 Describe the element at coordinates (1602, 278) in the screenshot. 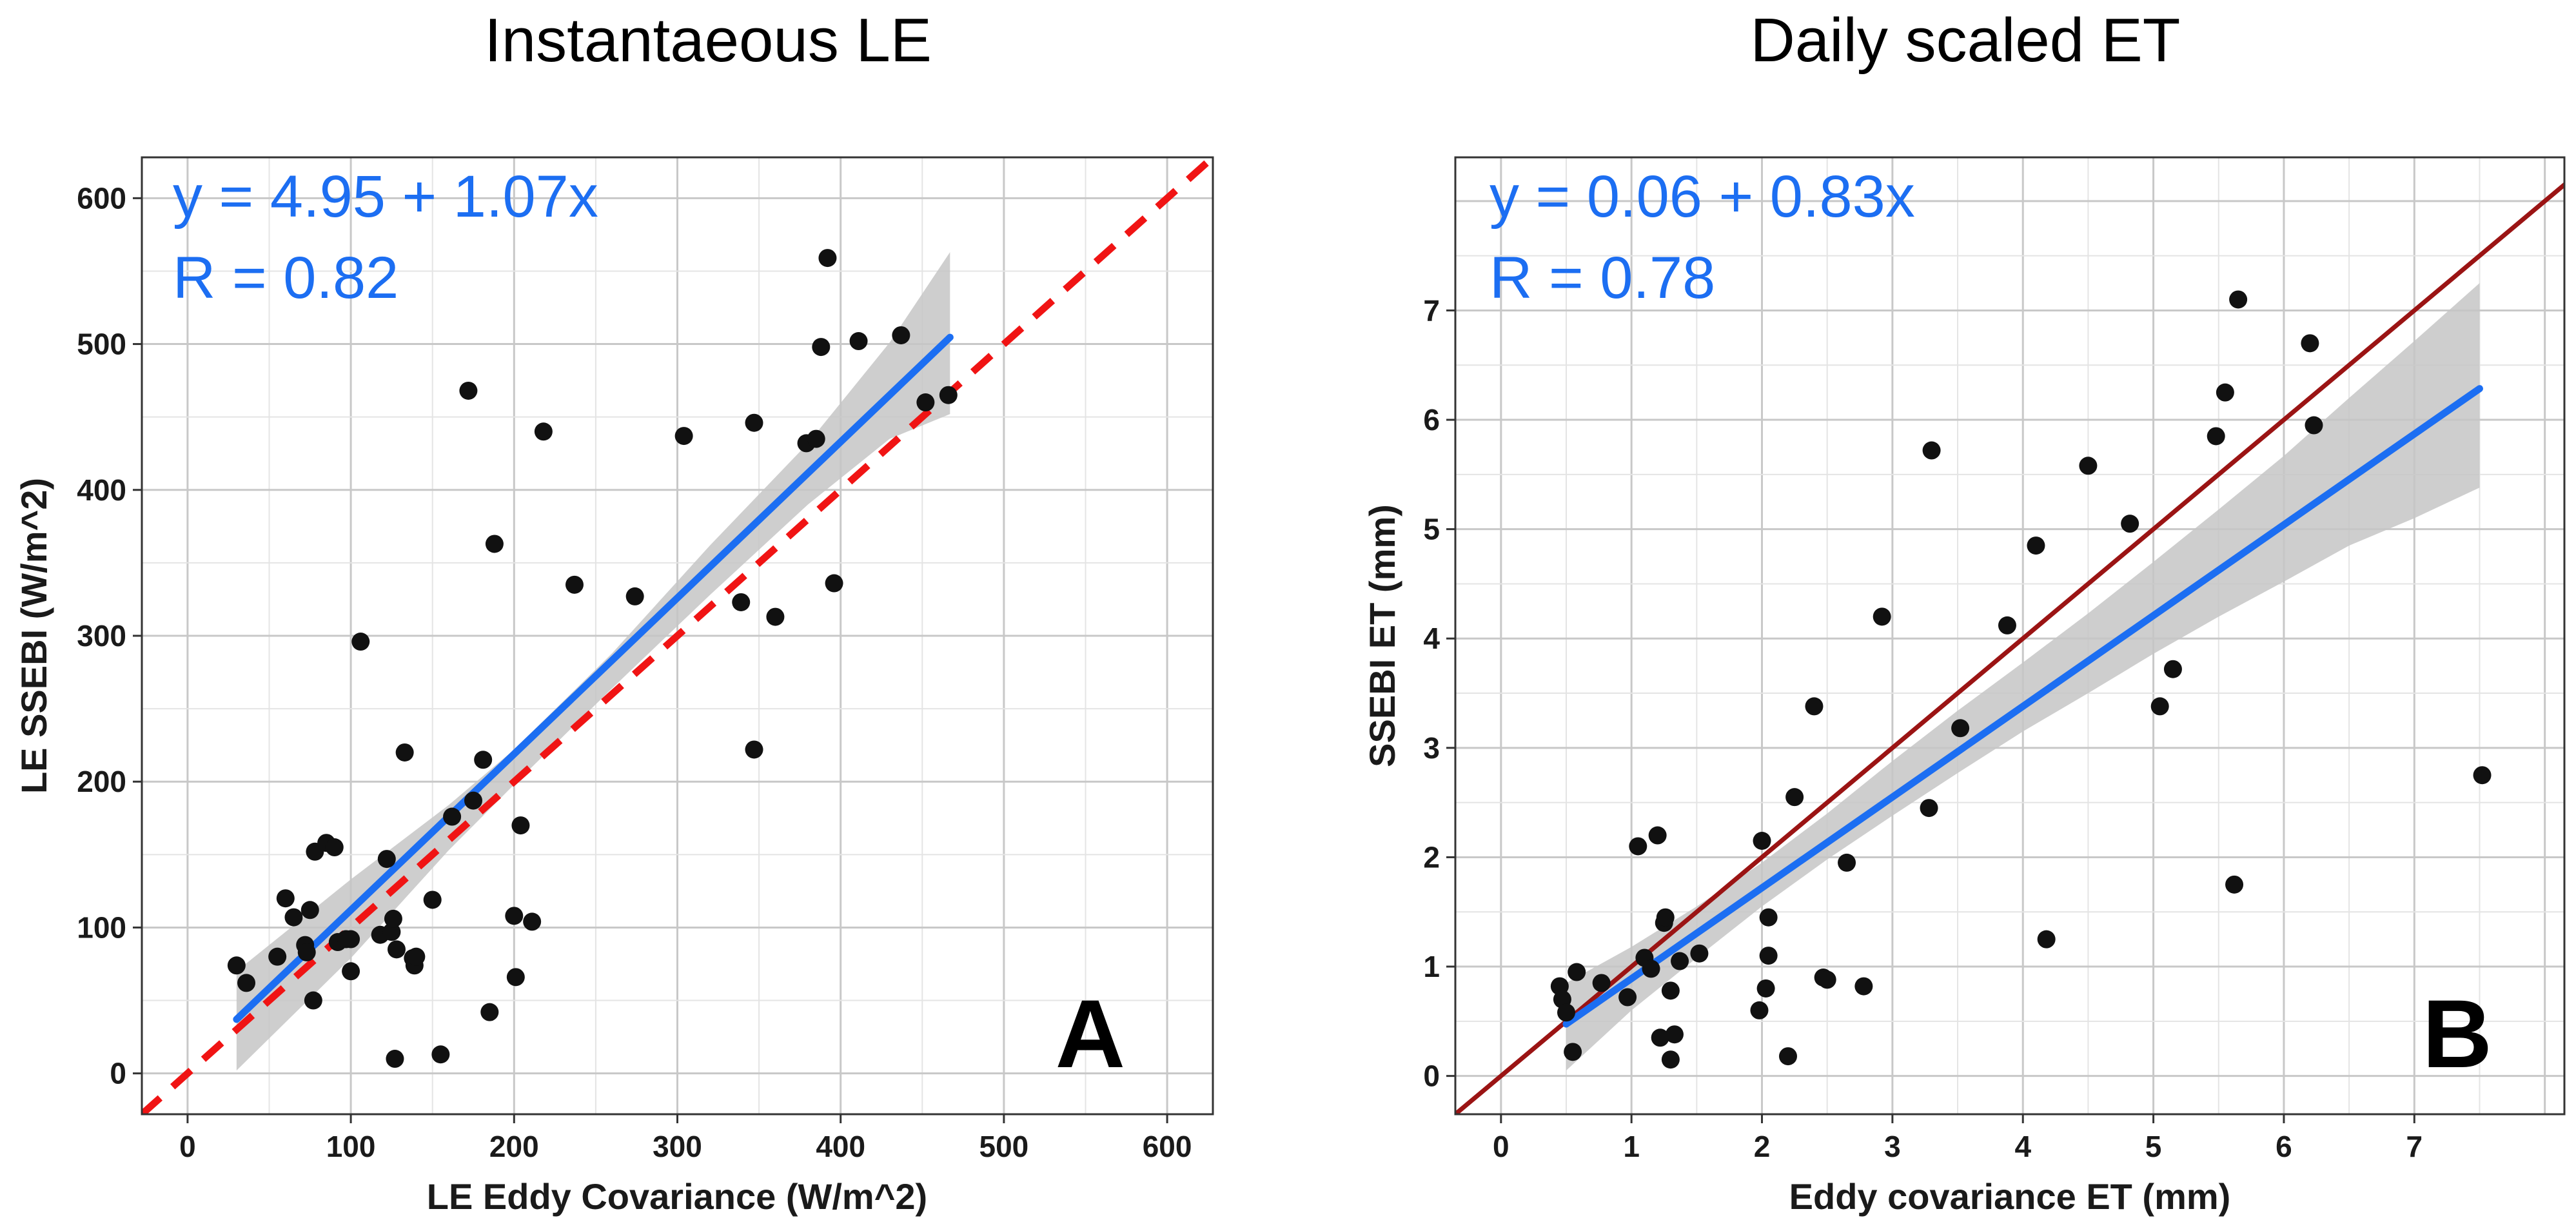

I see `panel-b-r-value: R = 0.78` at that location.